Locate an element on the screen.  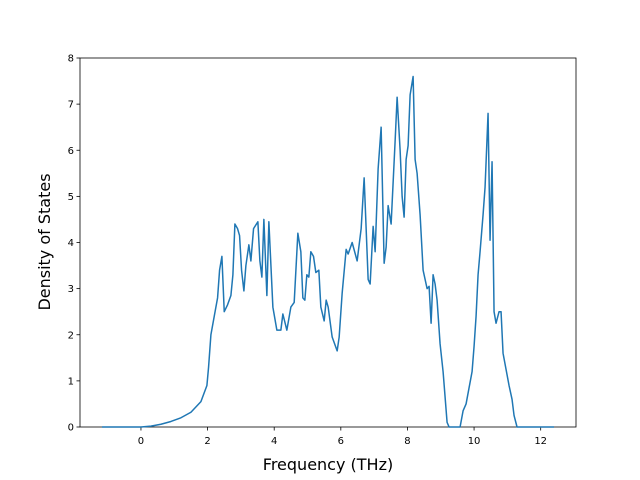
y-tick-label: 3 is located at coordinates (71, 289).